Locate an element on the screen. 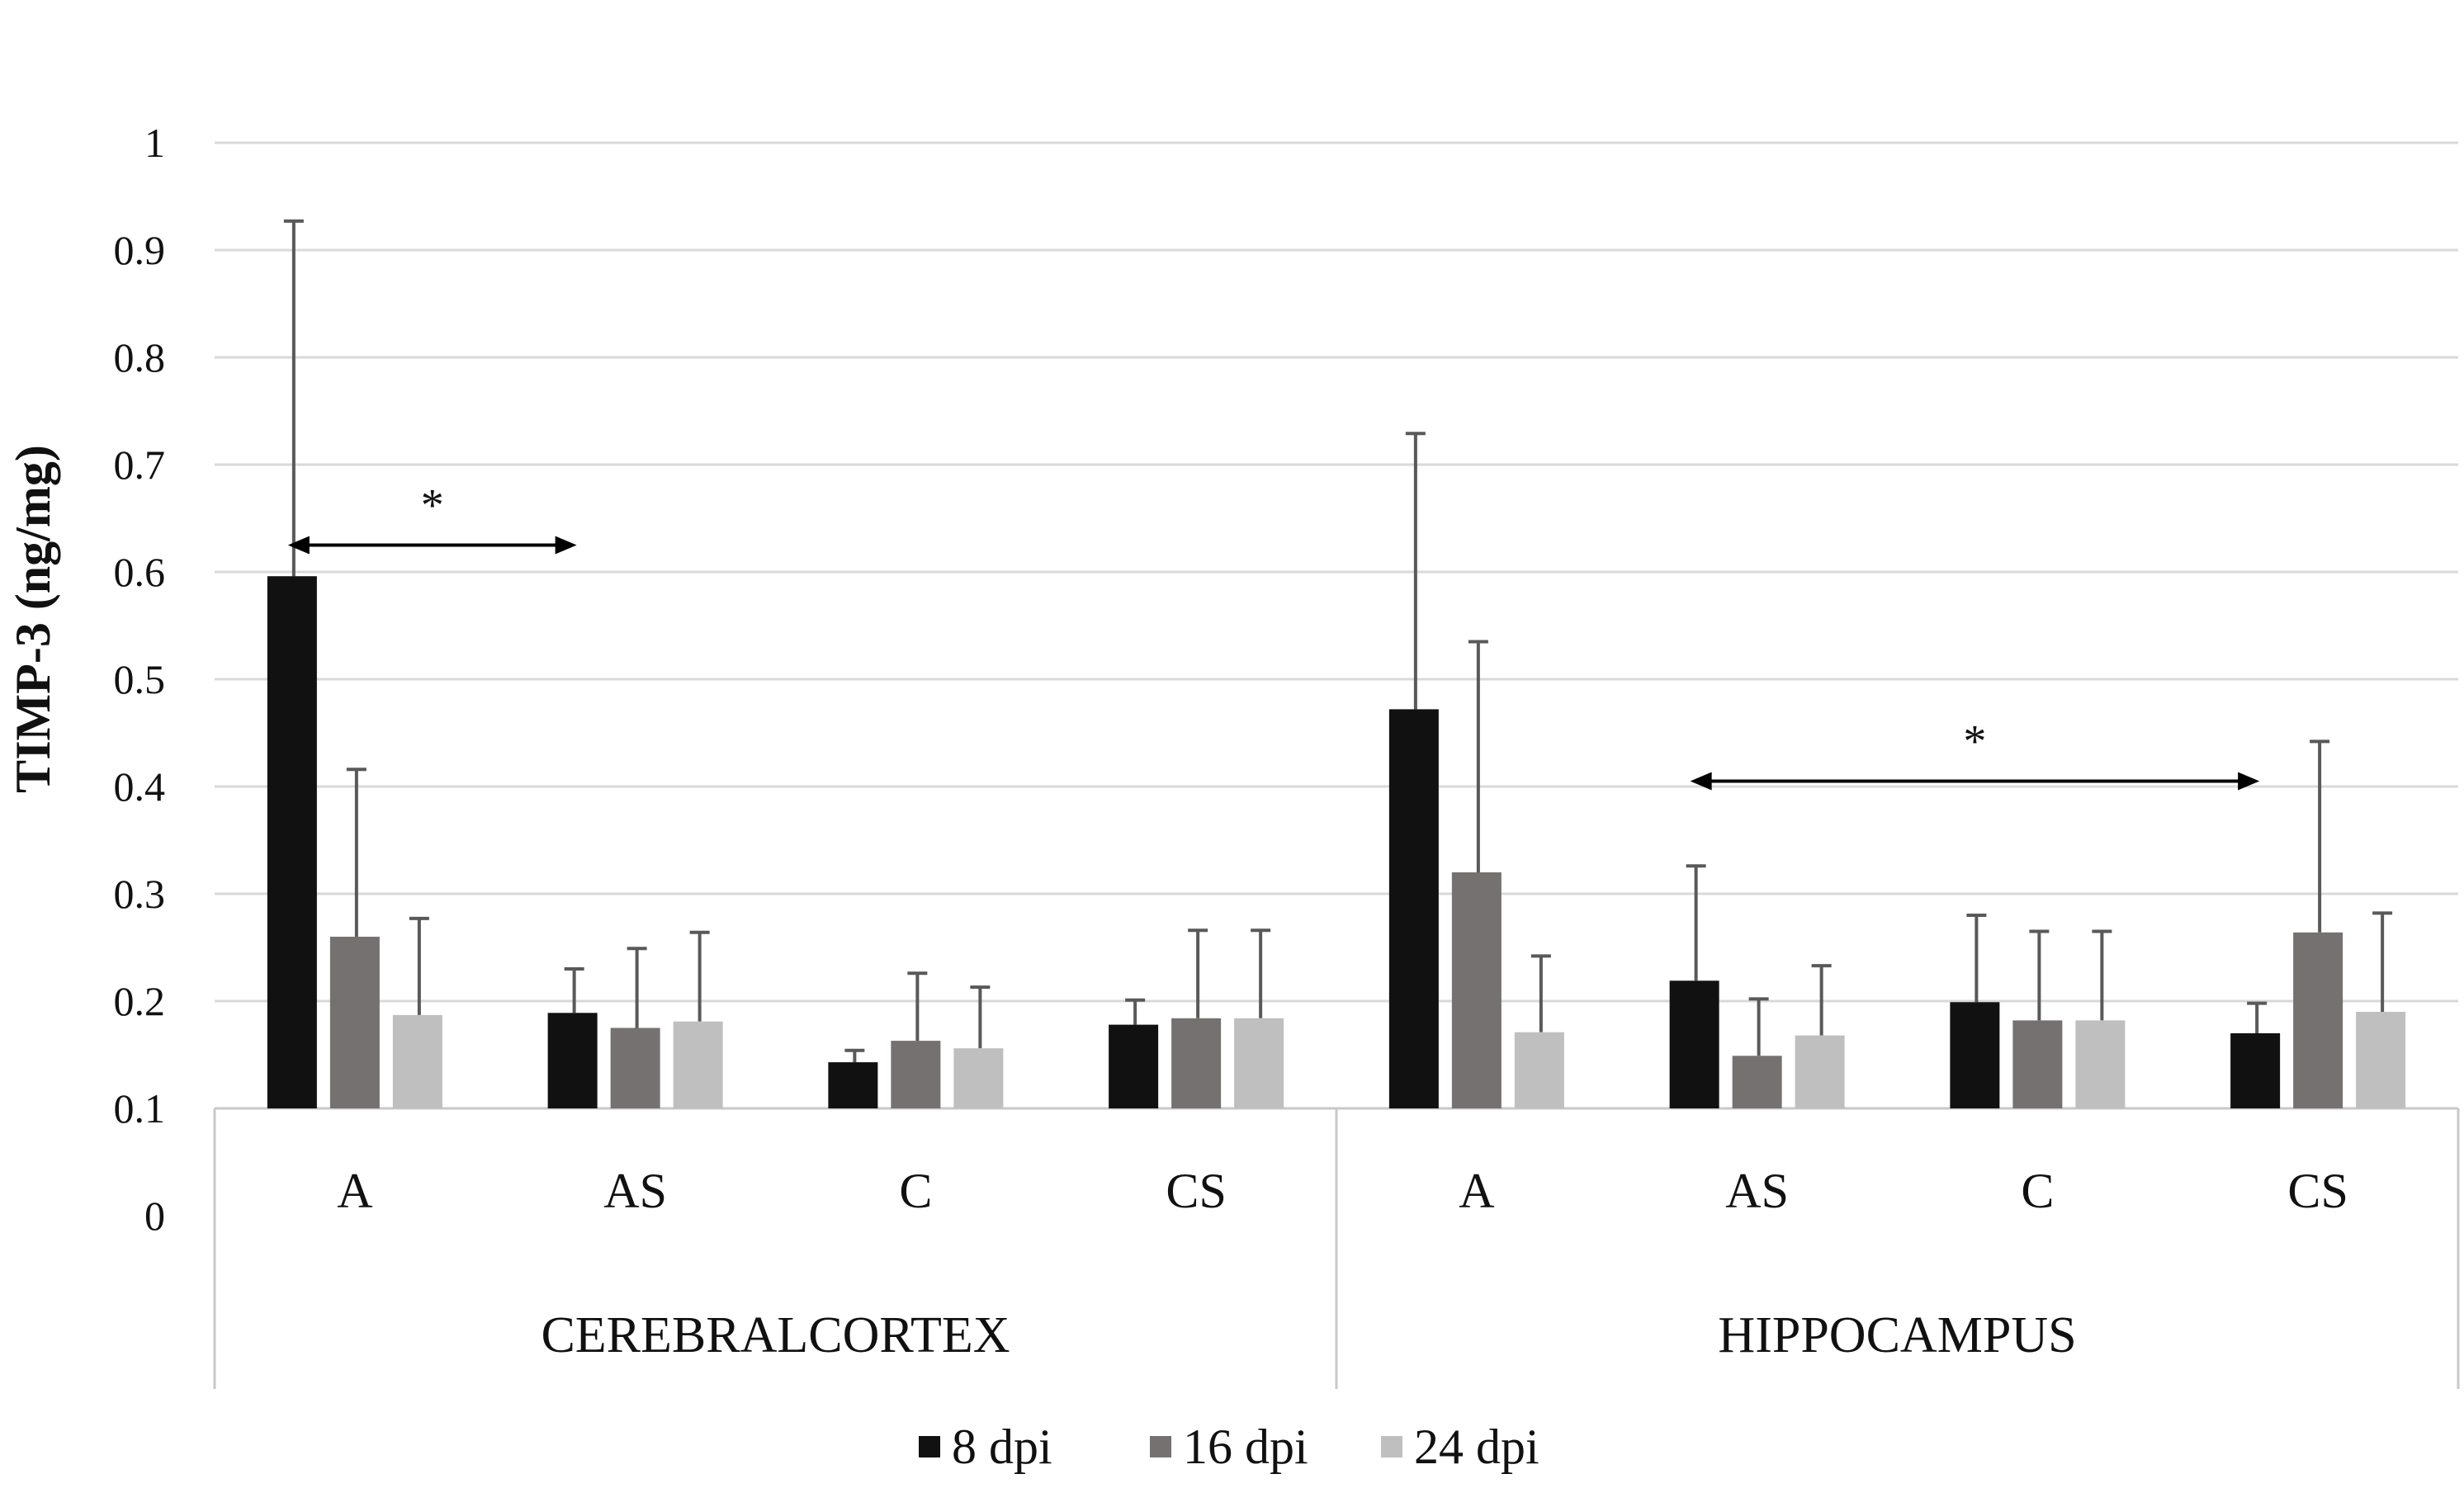 The height and width of the screenshot is (1507, 2464). y-tick-label: 0.2 is located at coordinates (140, 1001).